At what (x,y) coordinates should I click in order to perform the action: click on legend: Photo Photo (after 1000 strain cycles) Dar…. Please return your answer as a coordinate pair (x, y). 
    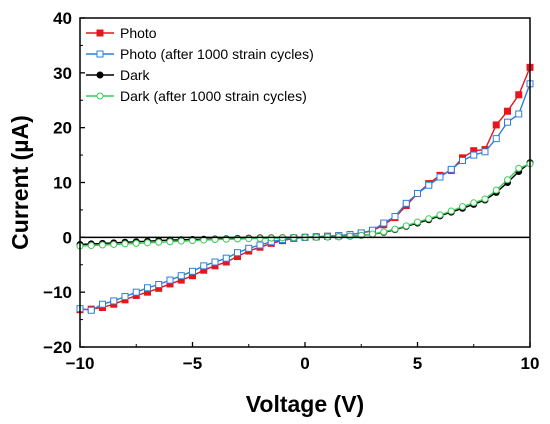
    Looking at the image, I should click on (200, 64).